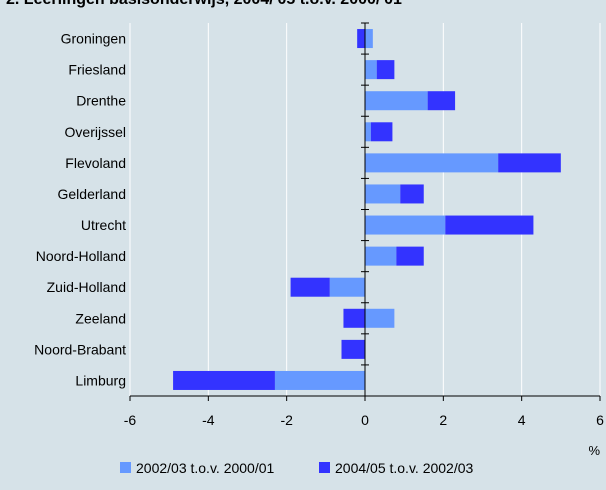 The image size is (606, 490). What do you see at coordinates (101, 101) in the screenshot?
I see `category-label: Drenthe` at bounding box center [101, 101].